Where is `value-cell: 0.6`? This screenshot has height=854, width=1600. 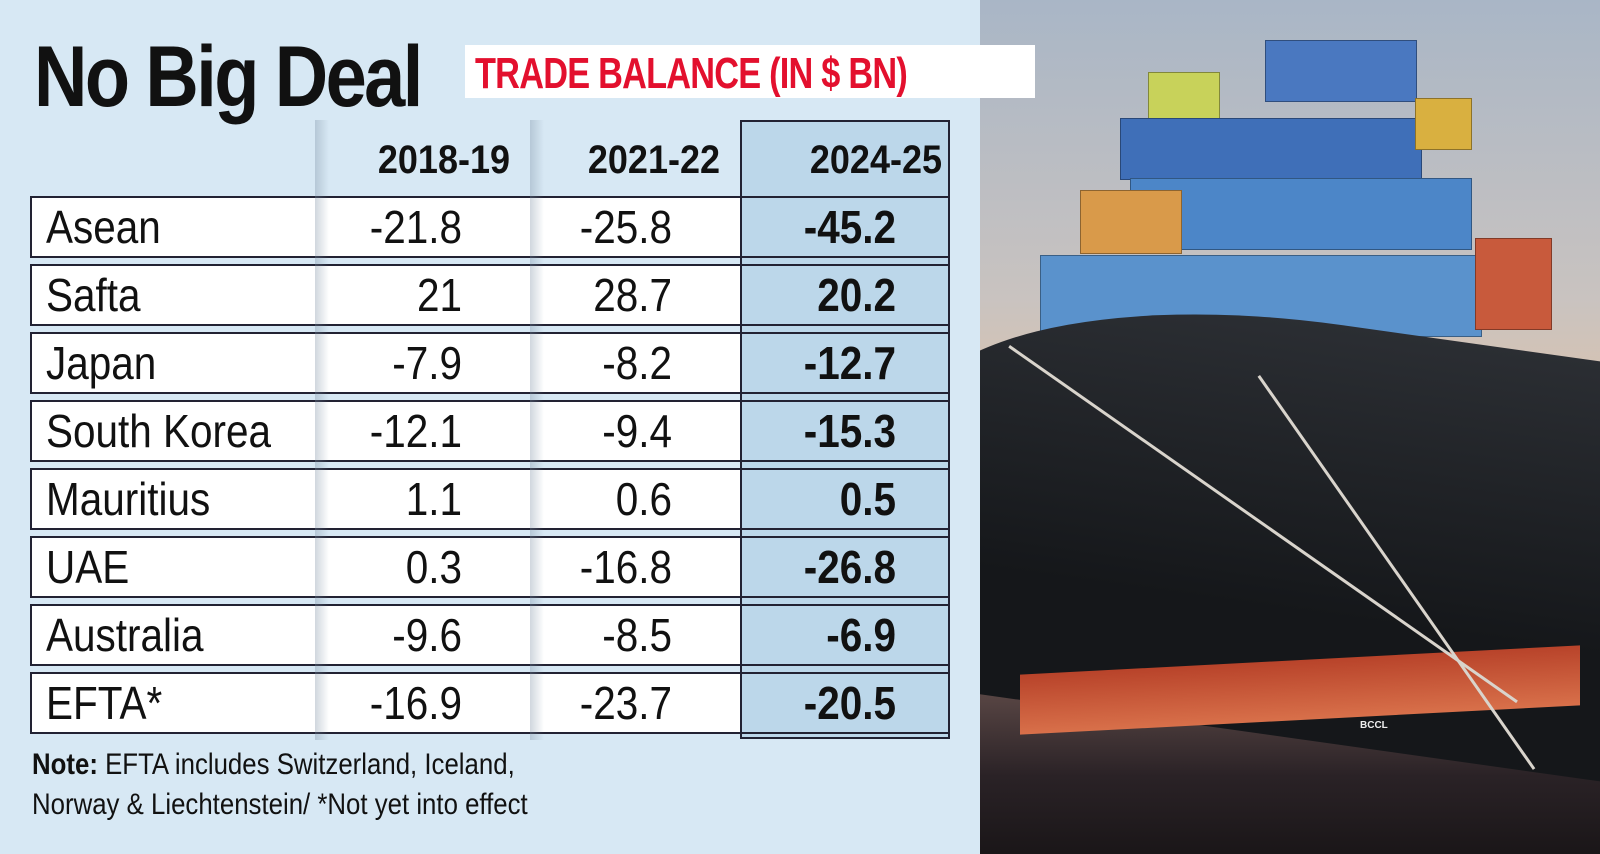 value-cell: 0.6 is located at coordinates (643, 499).